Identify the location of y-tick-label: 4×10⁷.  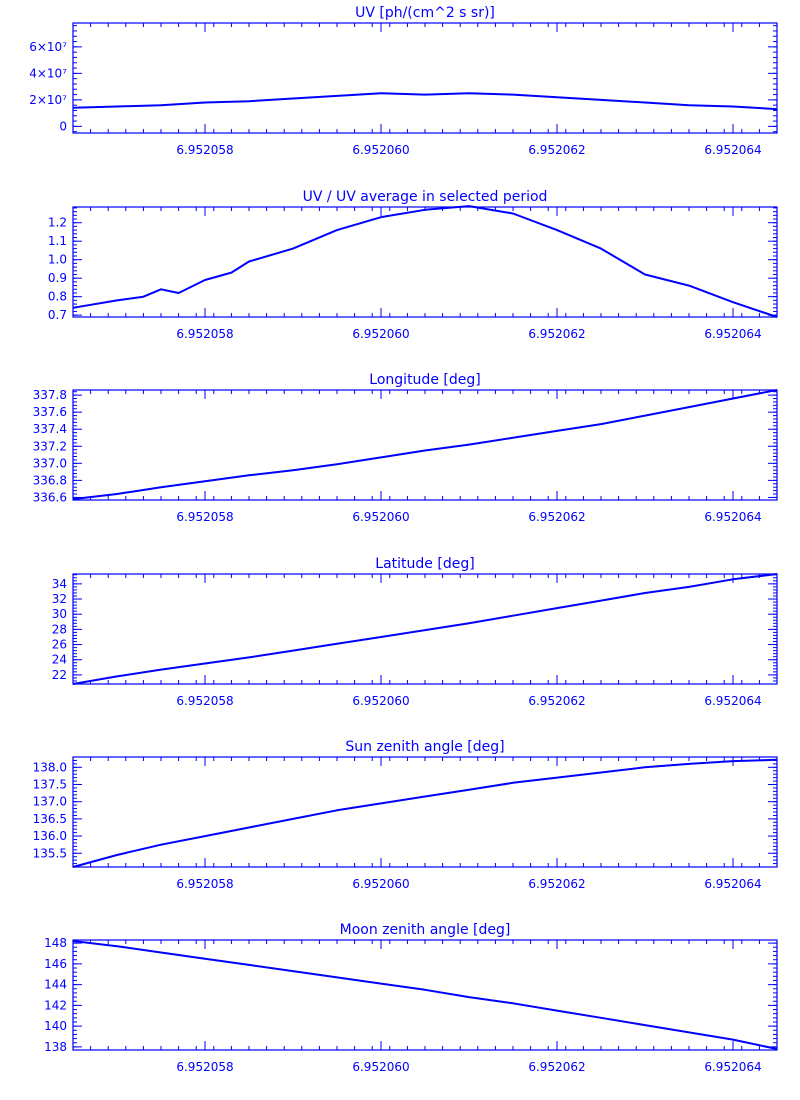
(48, 73).